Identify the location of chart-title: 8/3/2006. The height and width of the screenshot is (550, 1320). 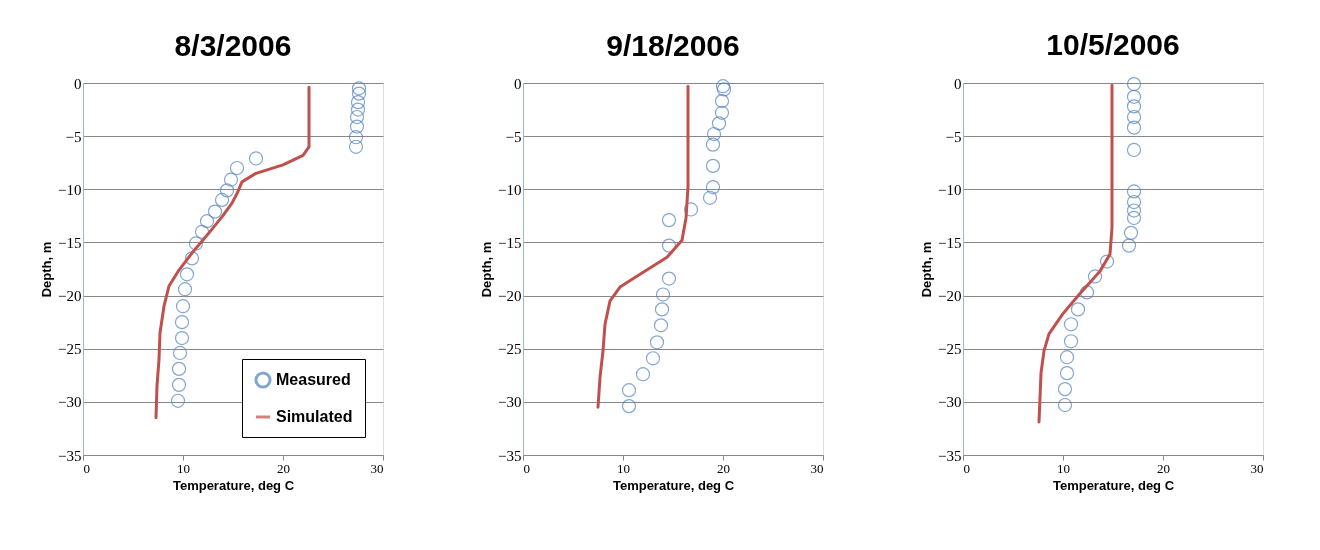
(233, 45).